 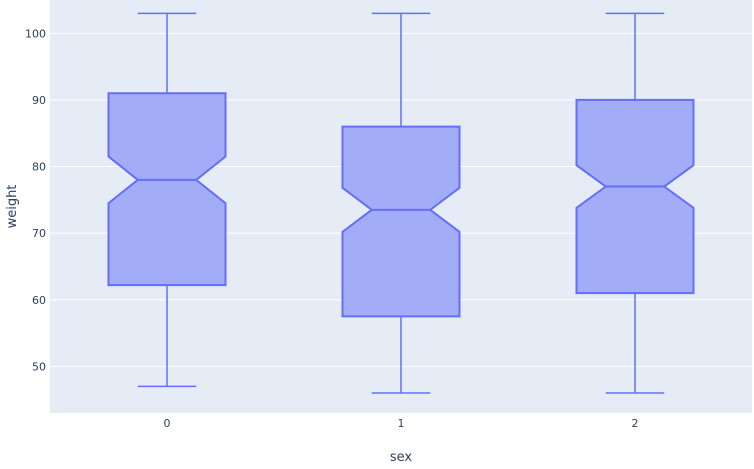 What do you see at coordinates (35, 200) in the screenshot?
I see `y-tick-labels: 50 60 70 80 90 100` at bounding box center [35, 200].